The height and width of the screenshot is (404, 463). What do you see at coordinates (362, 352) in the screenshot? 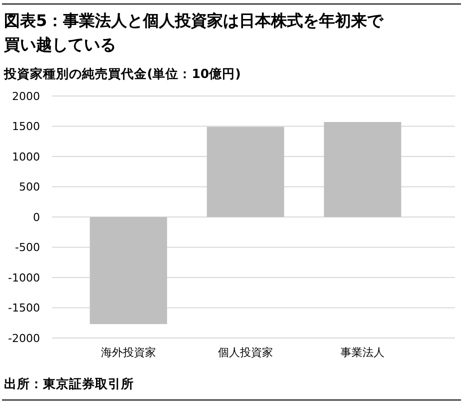
I see `x-tick-label: 事業法人` at bounding box center [362, 352].